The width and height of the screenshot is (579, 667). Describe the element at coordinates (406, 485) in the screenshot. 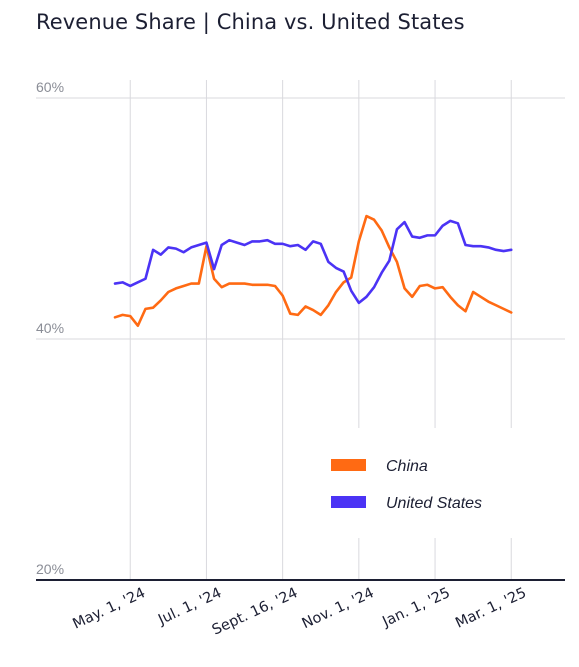

I see `legend: China United States` at that location.